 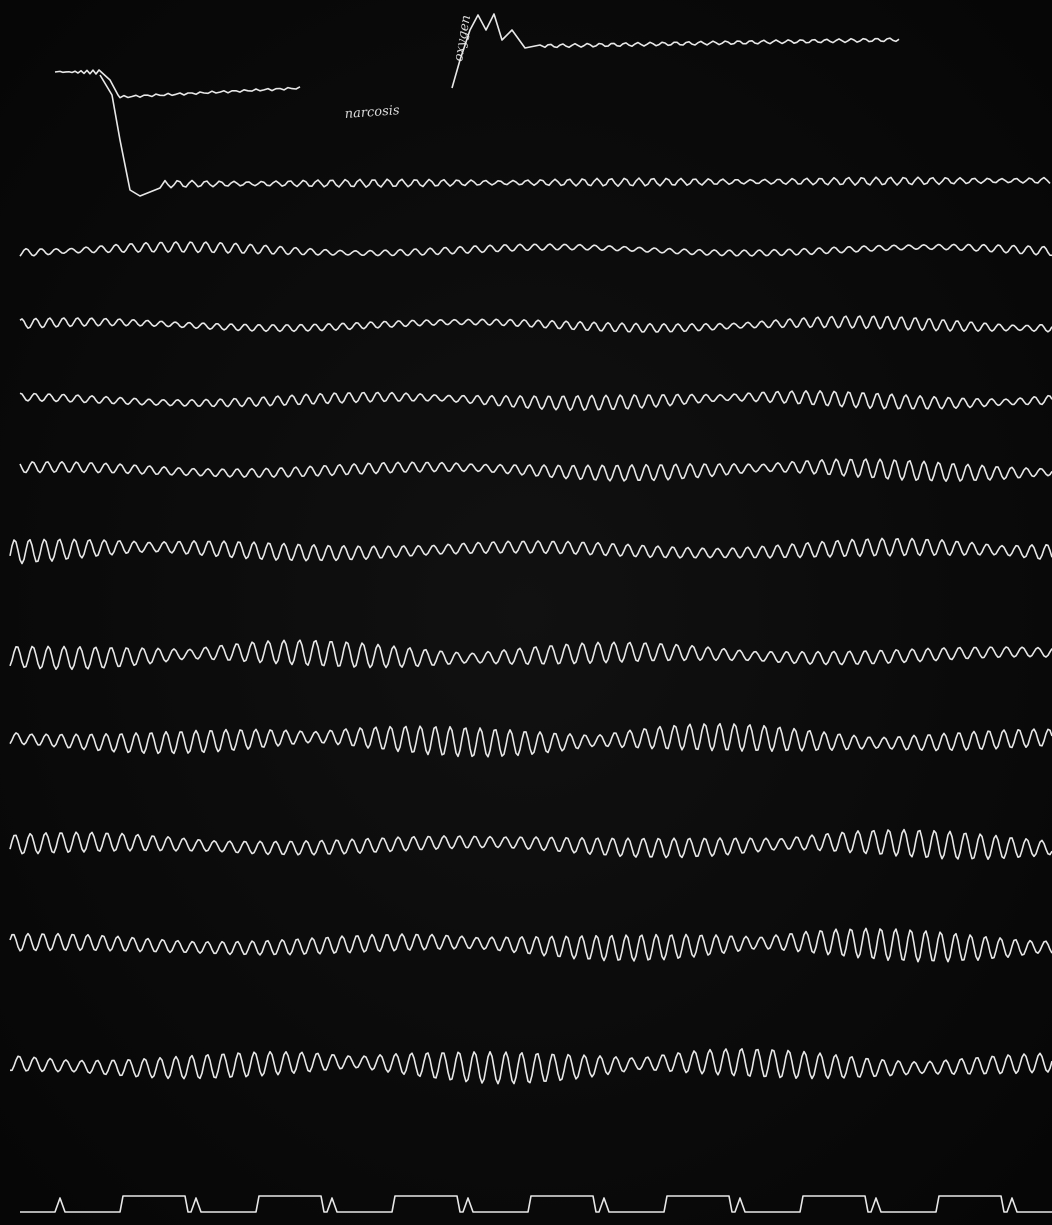 What do you see at coordinates (675, 51) in the screenshot?
I see `oxygen-trace` at bounding box center [675, 51].